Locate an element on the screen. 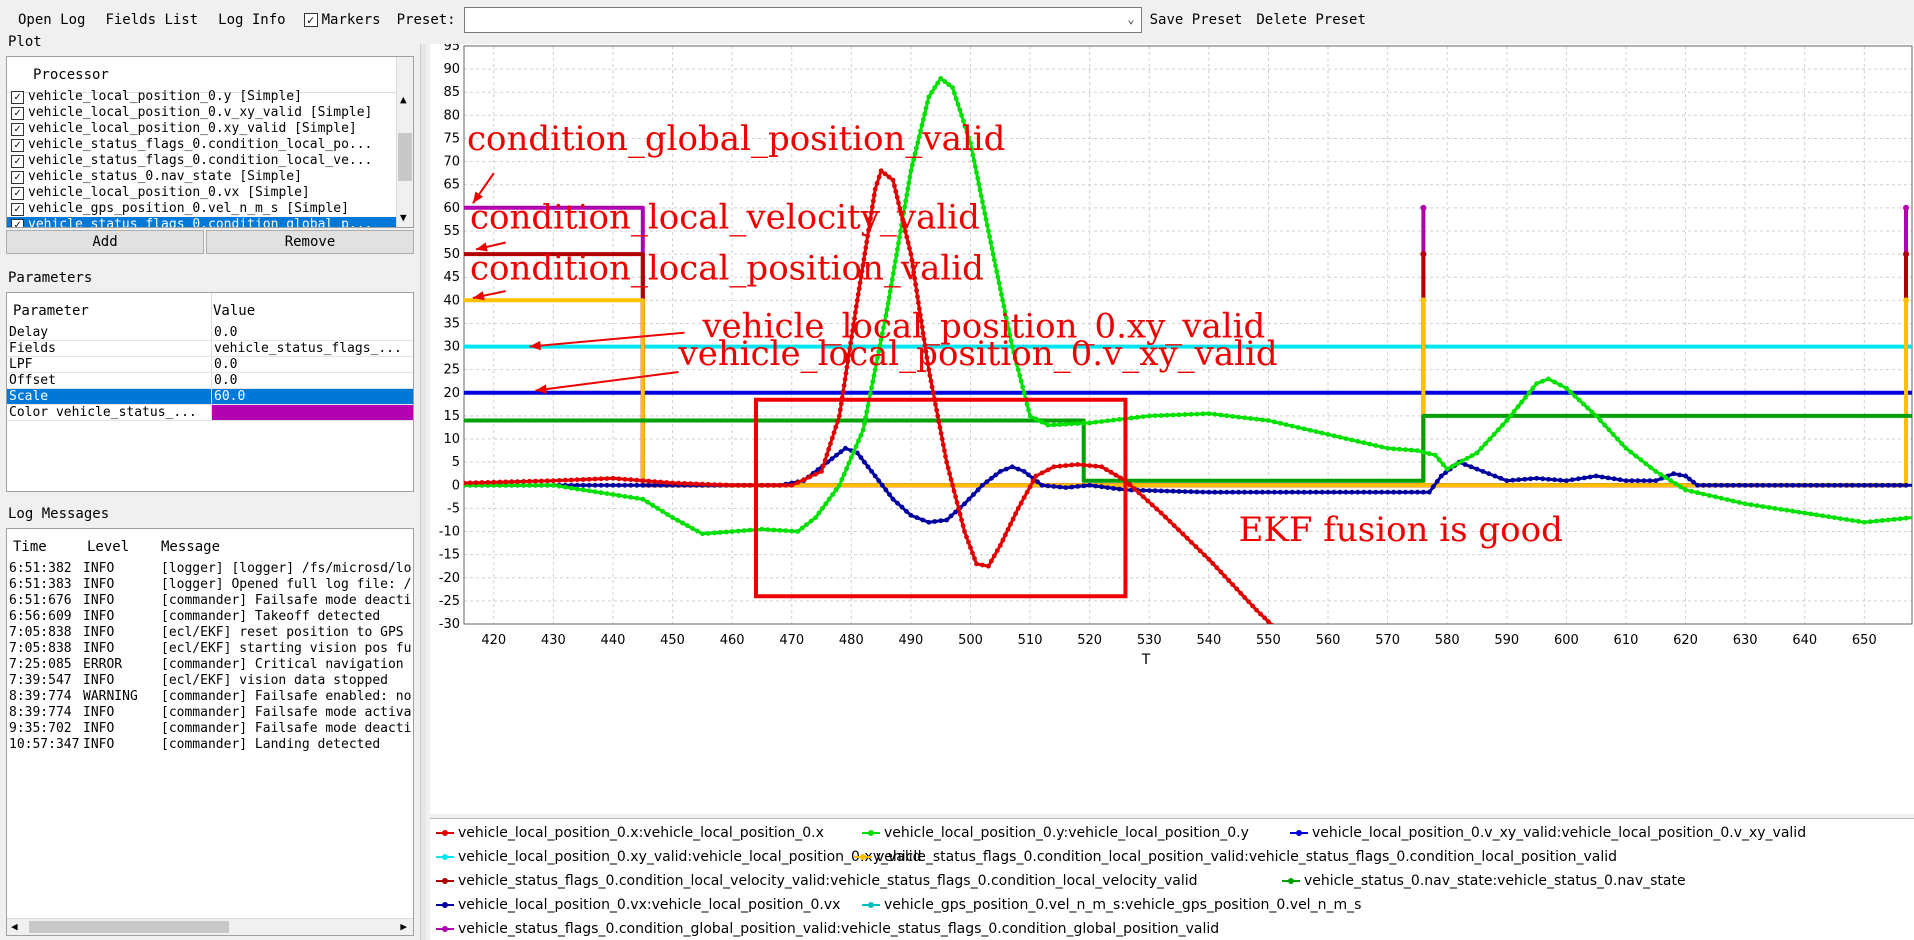 The height and width of the screenshot is (940, 1914). param-column-header: Parameter is located at coordinates (51, 311).